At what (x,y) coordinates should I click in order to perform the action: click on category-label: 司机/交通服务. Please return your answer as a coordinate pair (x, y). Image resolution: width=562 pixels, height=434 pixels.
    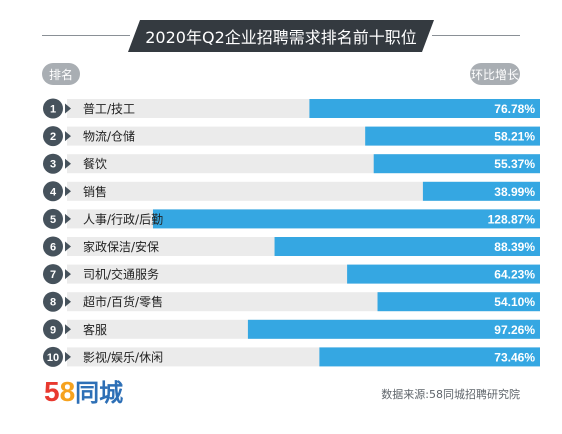
    Looking at the image, I should click on (121, 274).